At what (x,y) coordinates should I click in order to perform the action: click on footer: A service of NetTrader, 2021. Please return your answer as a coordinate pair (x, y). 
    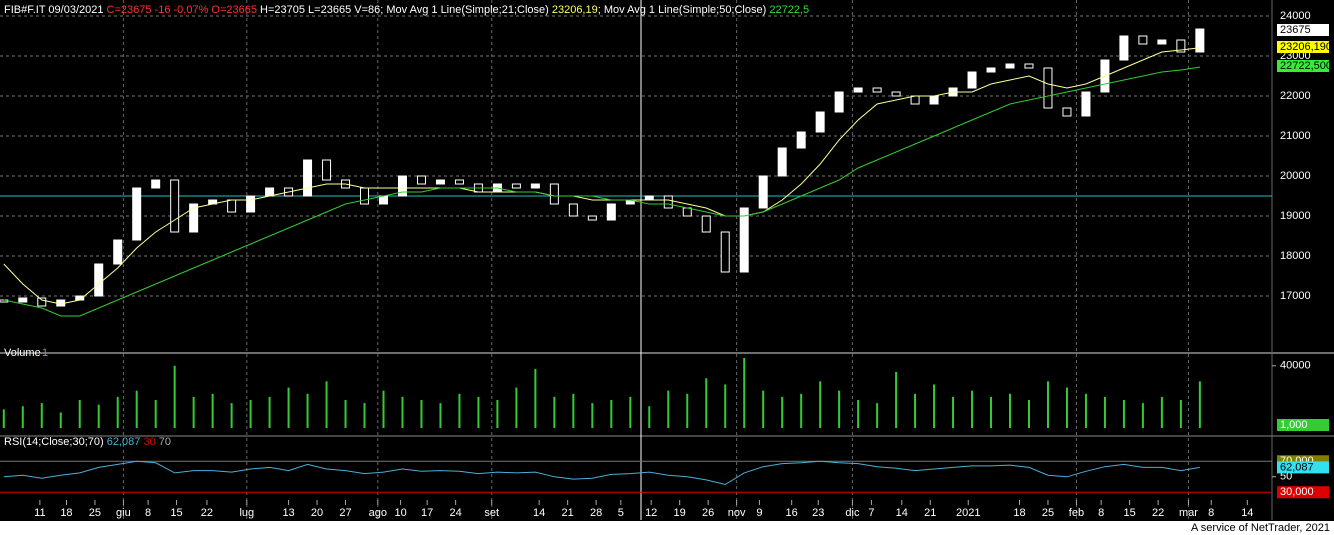
    Looking at the image, I should click on (1260, 528).